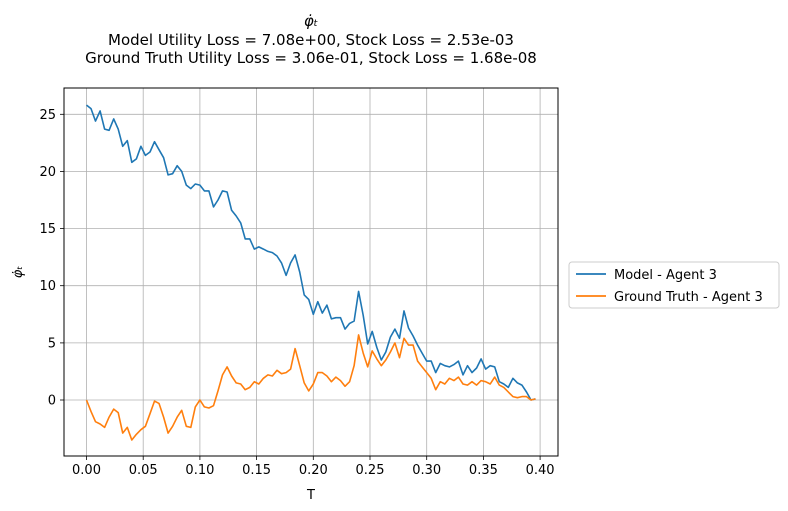  Describe the element at coordinates (665, 275) in the screenshot. I see `legend-label-model: Model - Agent 3` at that location.